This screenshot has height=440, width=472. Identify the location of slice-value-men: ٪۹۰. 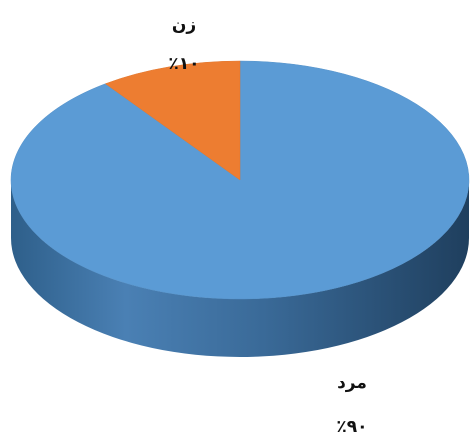
(351, 427).